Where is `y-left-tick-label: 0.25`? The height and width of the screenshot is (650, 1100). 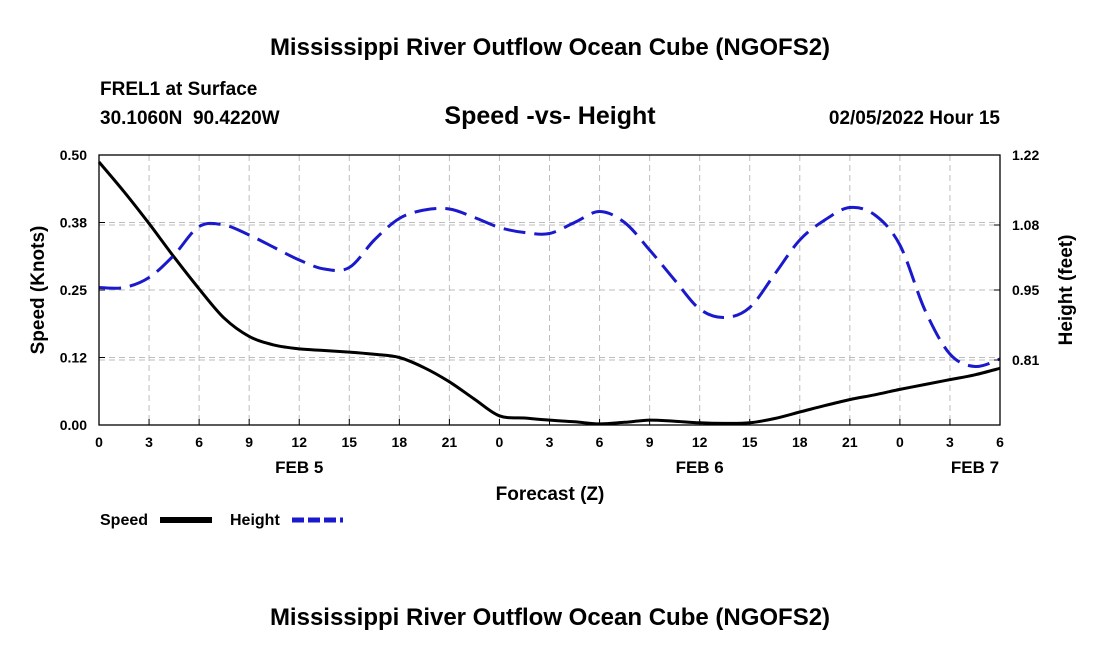 y-left-tick-label: 0.25 is located at coordinates (73, 290).